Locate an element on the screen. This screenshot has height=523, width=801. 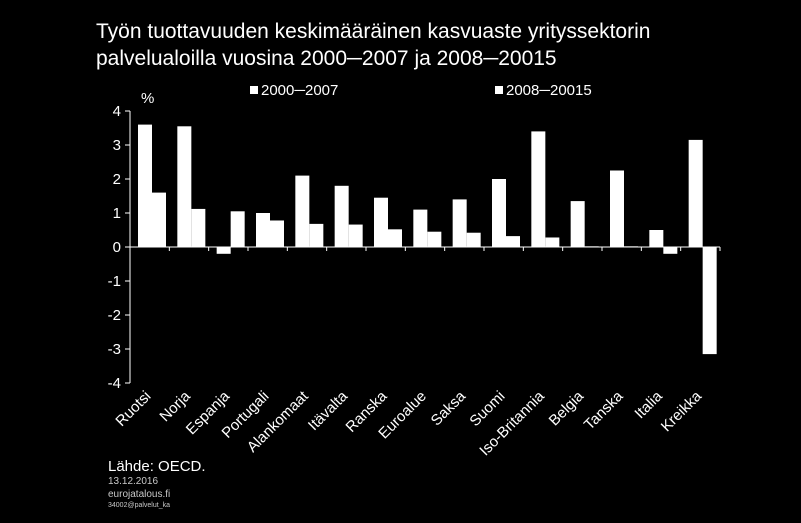
x-category-label: Tanska is located at coordinates (604, 410).